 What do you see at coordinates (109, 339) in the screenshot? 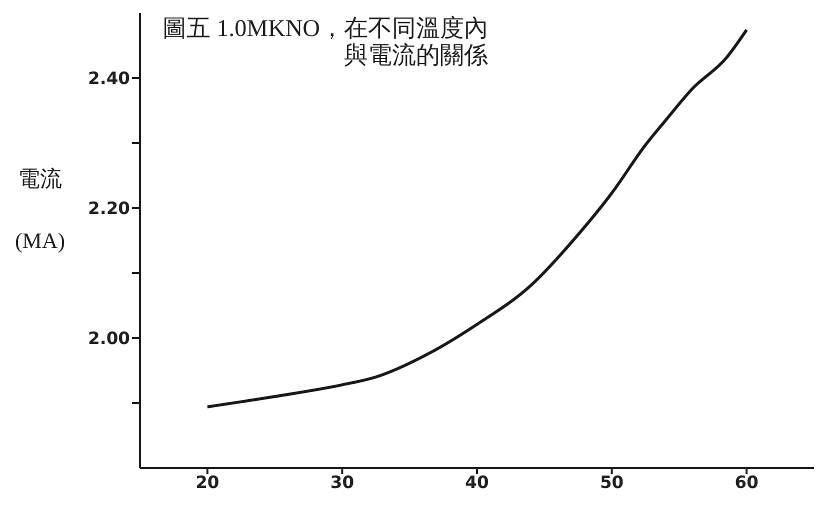
I see `y-tick-label: 2.00` at bounding box center [109, 339].